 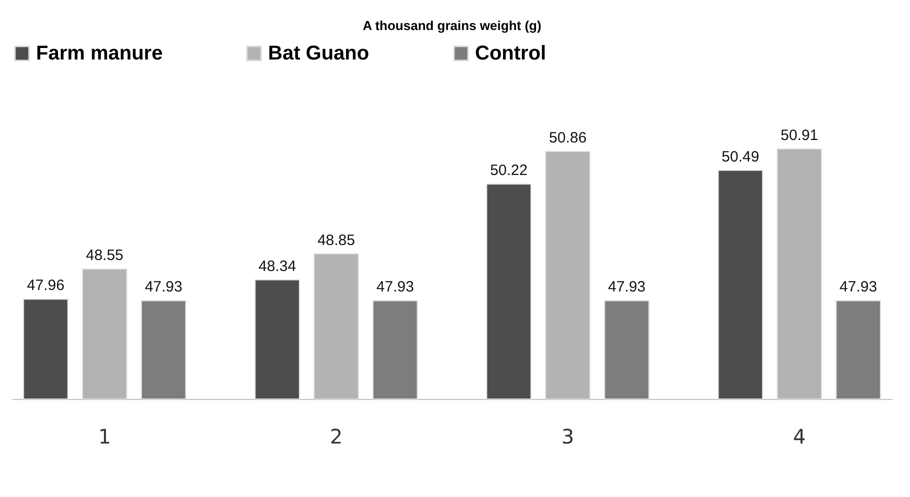 I want to click on data-label: 50.22, so click(x=509, y=171).